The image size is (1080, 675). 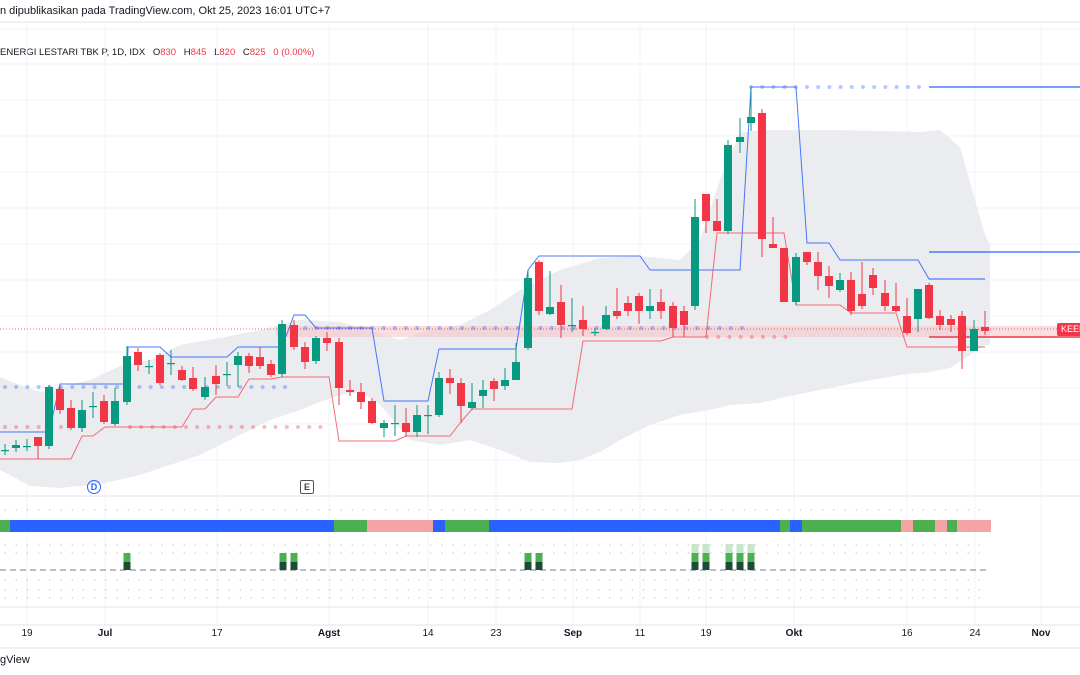 What do you see at coordinates (246, 52) in the screenshot?
I see `close-label: C` at bounding box center [246, 52].